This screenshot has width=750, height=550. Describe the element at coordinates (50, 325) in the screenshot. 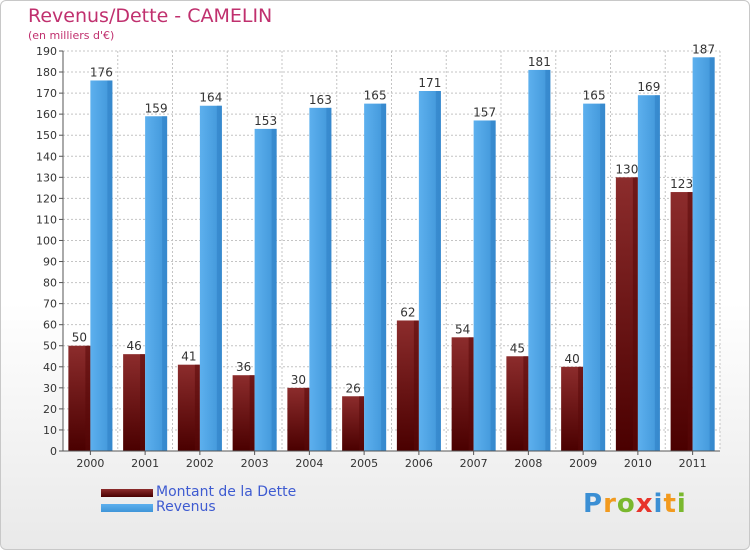

I see `y-tick-label: 60` at that location.